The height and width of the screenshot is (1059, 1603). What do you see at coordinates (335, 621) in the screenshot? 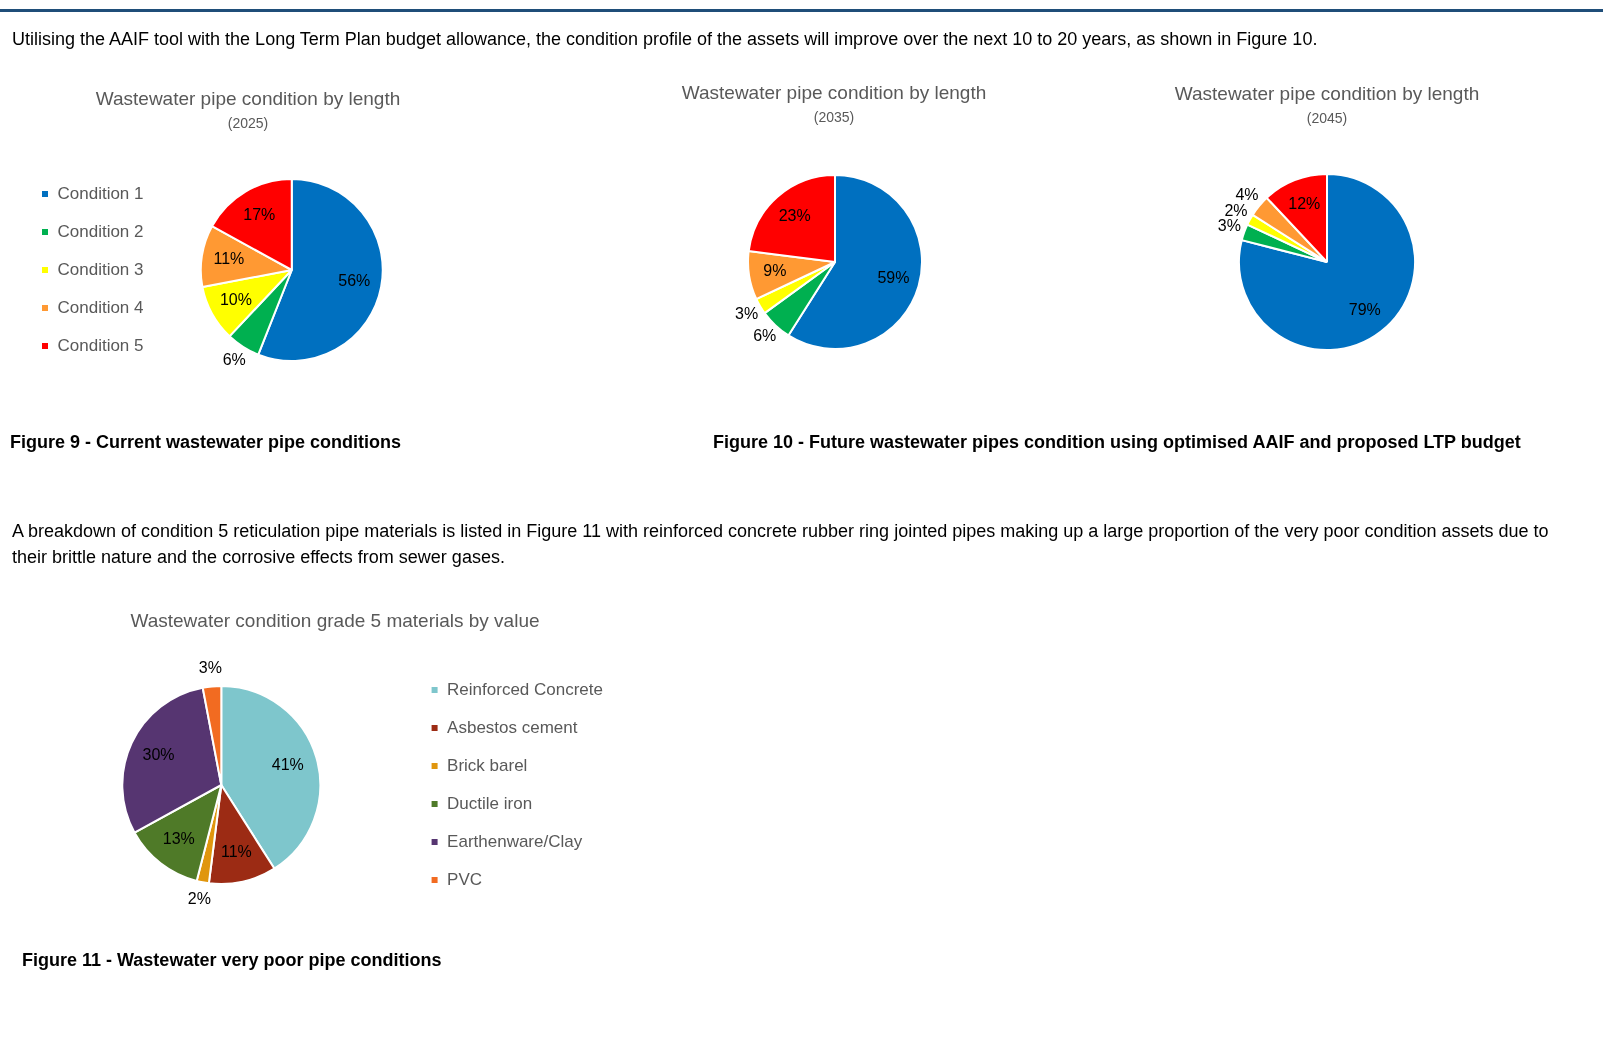
I see `chart-title: Wastewater condition grade 5 materials by value` at bounding box center [335, 621].